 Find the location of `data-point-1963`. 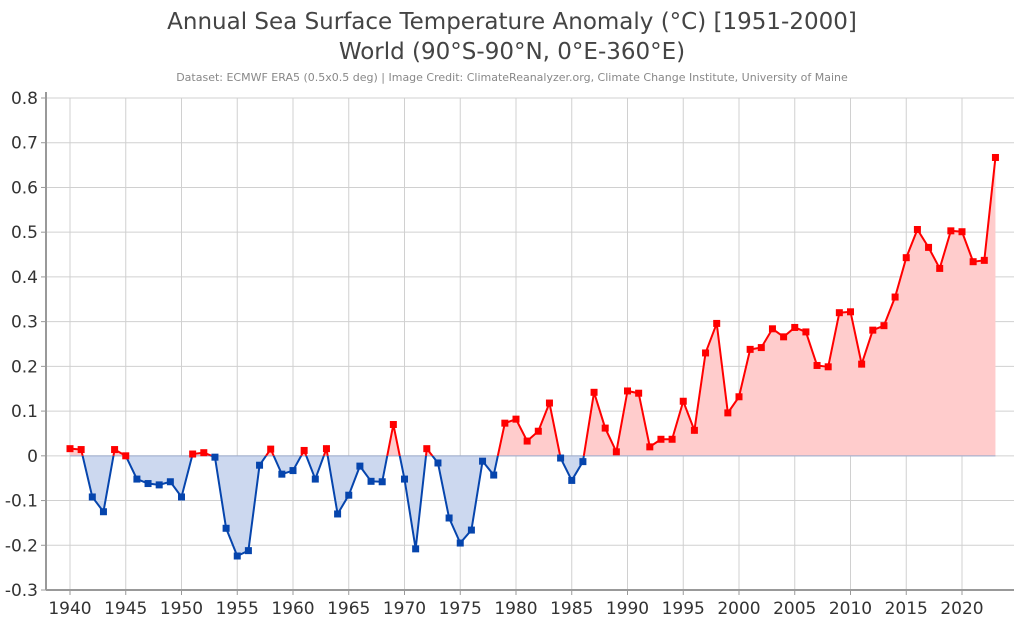

data-point-1963 is located at coordinates (326, 449).